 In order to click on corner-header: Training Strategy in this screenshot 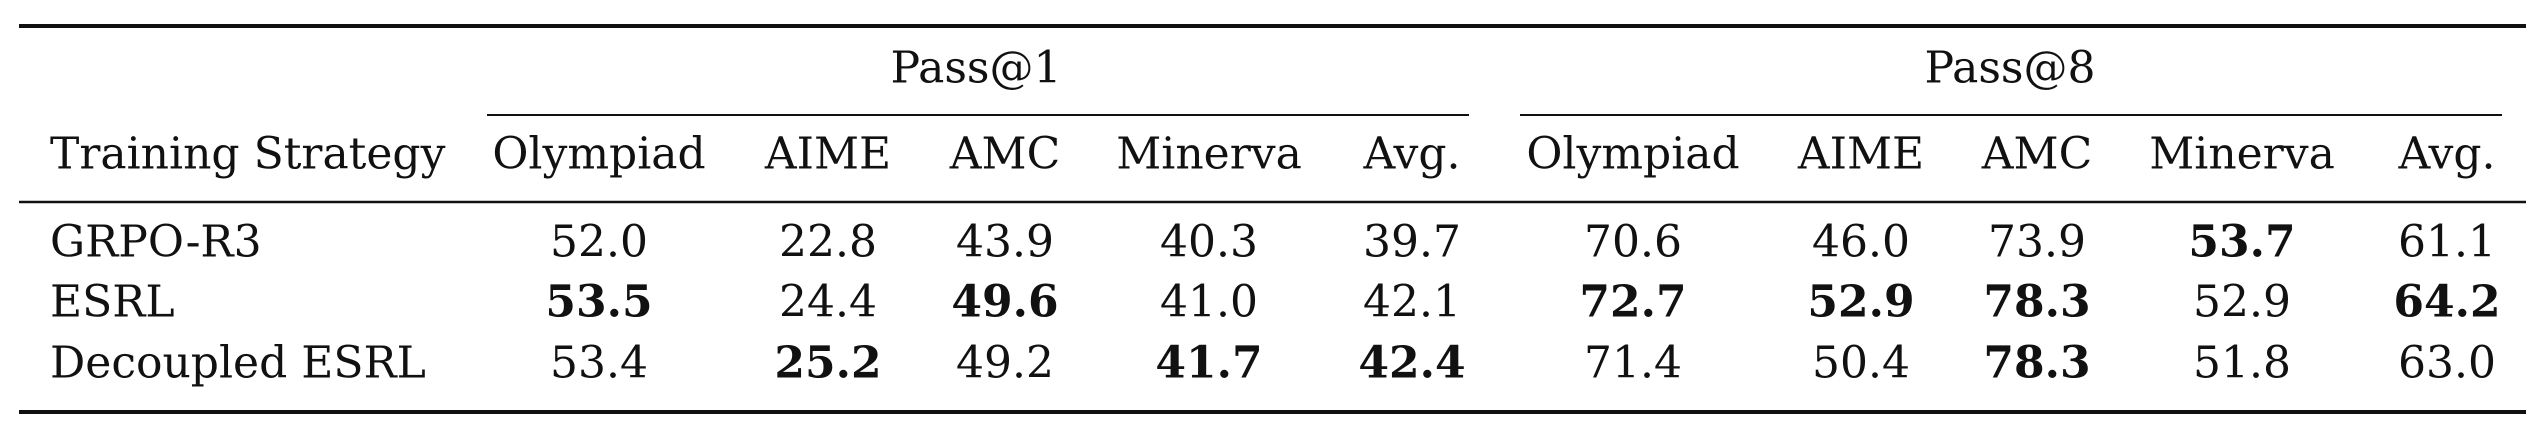, I will do `click(248, 154)`.